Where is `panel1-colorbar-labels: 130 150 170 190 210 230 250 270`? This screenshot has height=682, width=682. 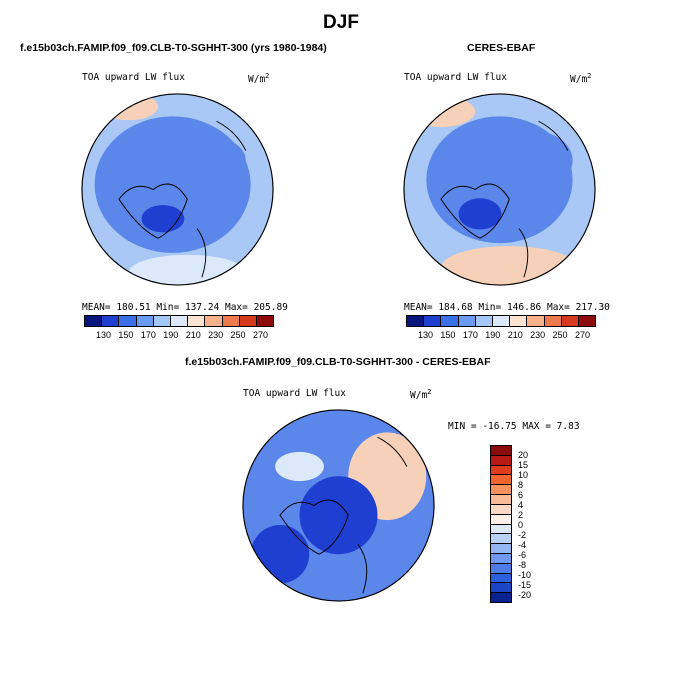 panel1-colorbar-labels: 130 150 170 190 210 230 250 270 is located at coordinates (182, 335).